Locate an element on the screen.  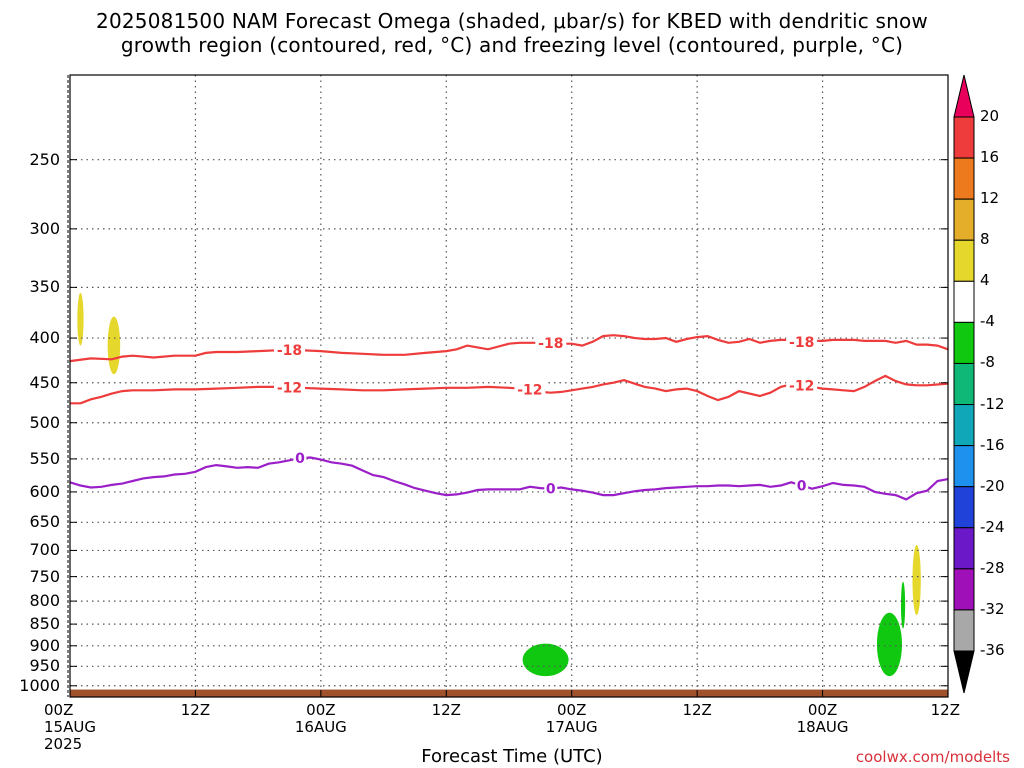
y-tick-label: 1000 is located at coordinates (39, 685).